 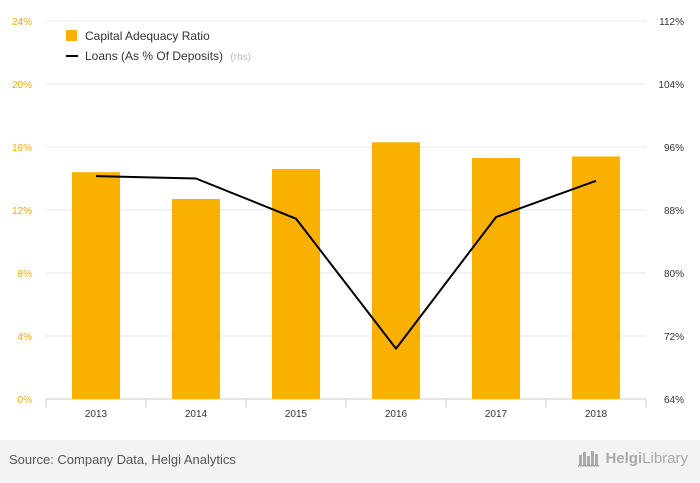 What do you see at coordinates (674, 274) in the screenshot?
I see `y-right-tick-label: 80%` at bounding box center [674, 274].